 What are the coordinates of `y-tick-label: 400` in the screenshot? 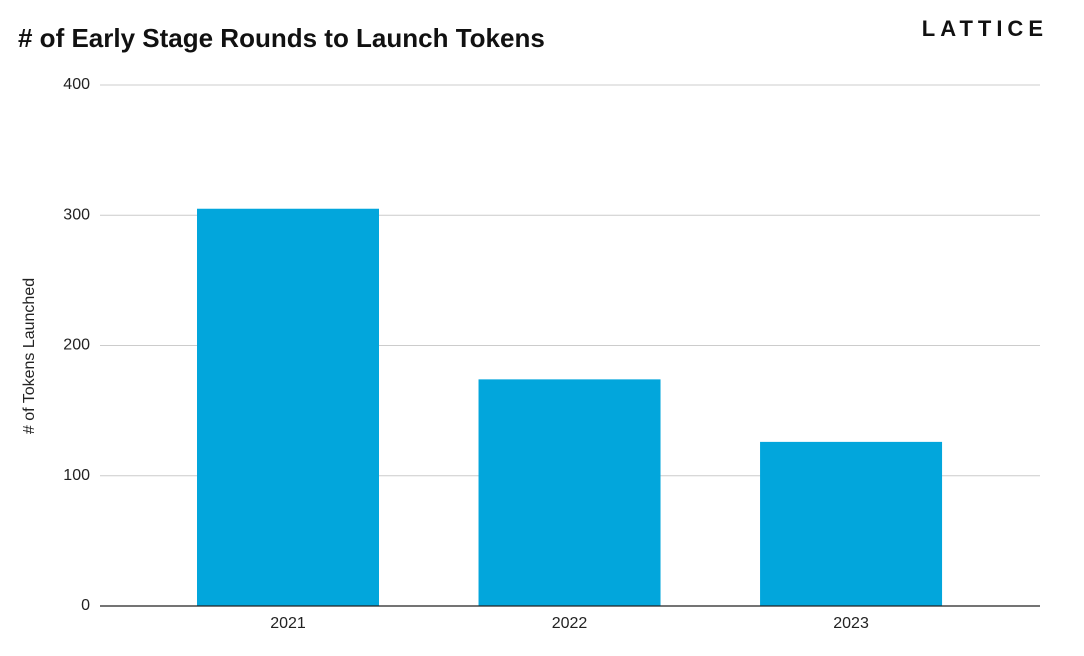 It's located at (76, 84).